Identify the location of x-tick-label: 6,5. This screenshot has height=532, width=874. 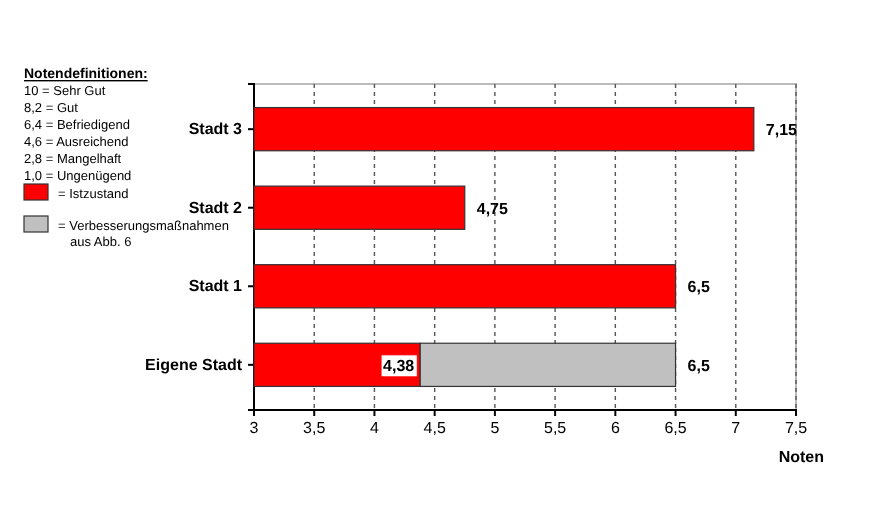
(676, 428).